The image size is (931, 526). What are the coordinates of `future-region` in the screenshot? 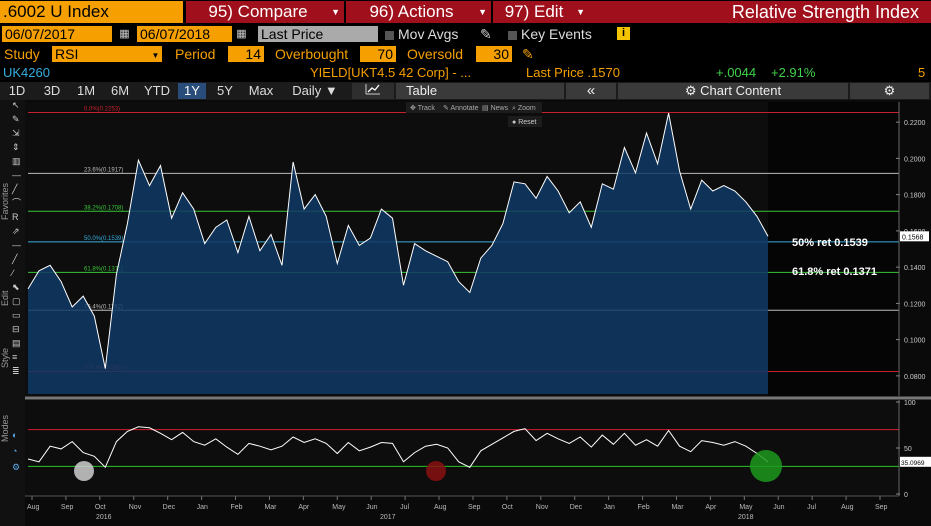 It's located at (833, 249).